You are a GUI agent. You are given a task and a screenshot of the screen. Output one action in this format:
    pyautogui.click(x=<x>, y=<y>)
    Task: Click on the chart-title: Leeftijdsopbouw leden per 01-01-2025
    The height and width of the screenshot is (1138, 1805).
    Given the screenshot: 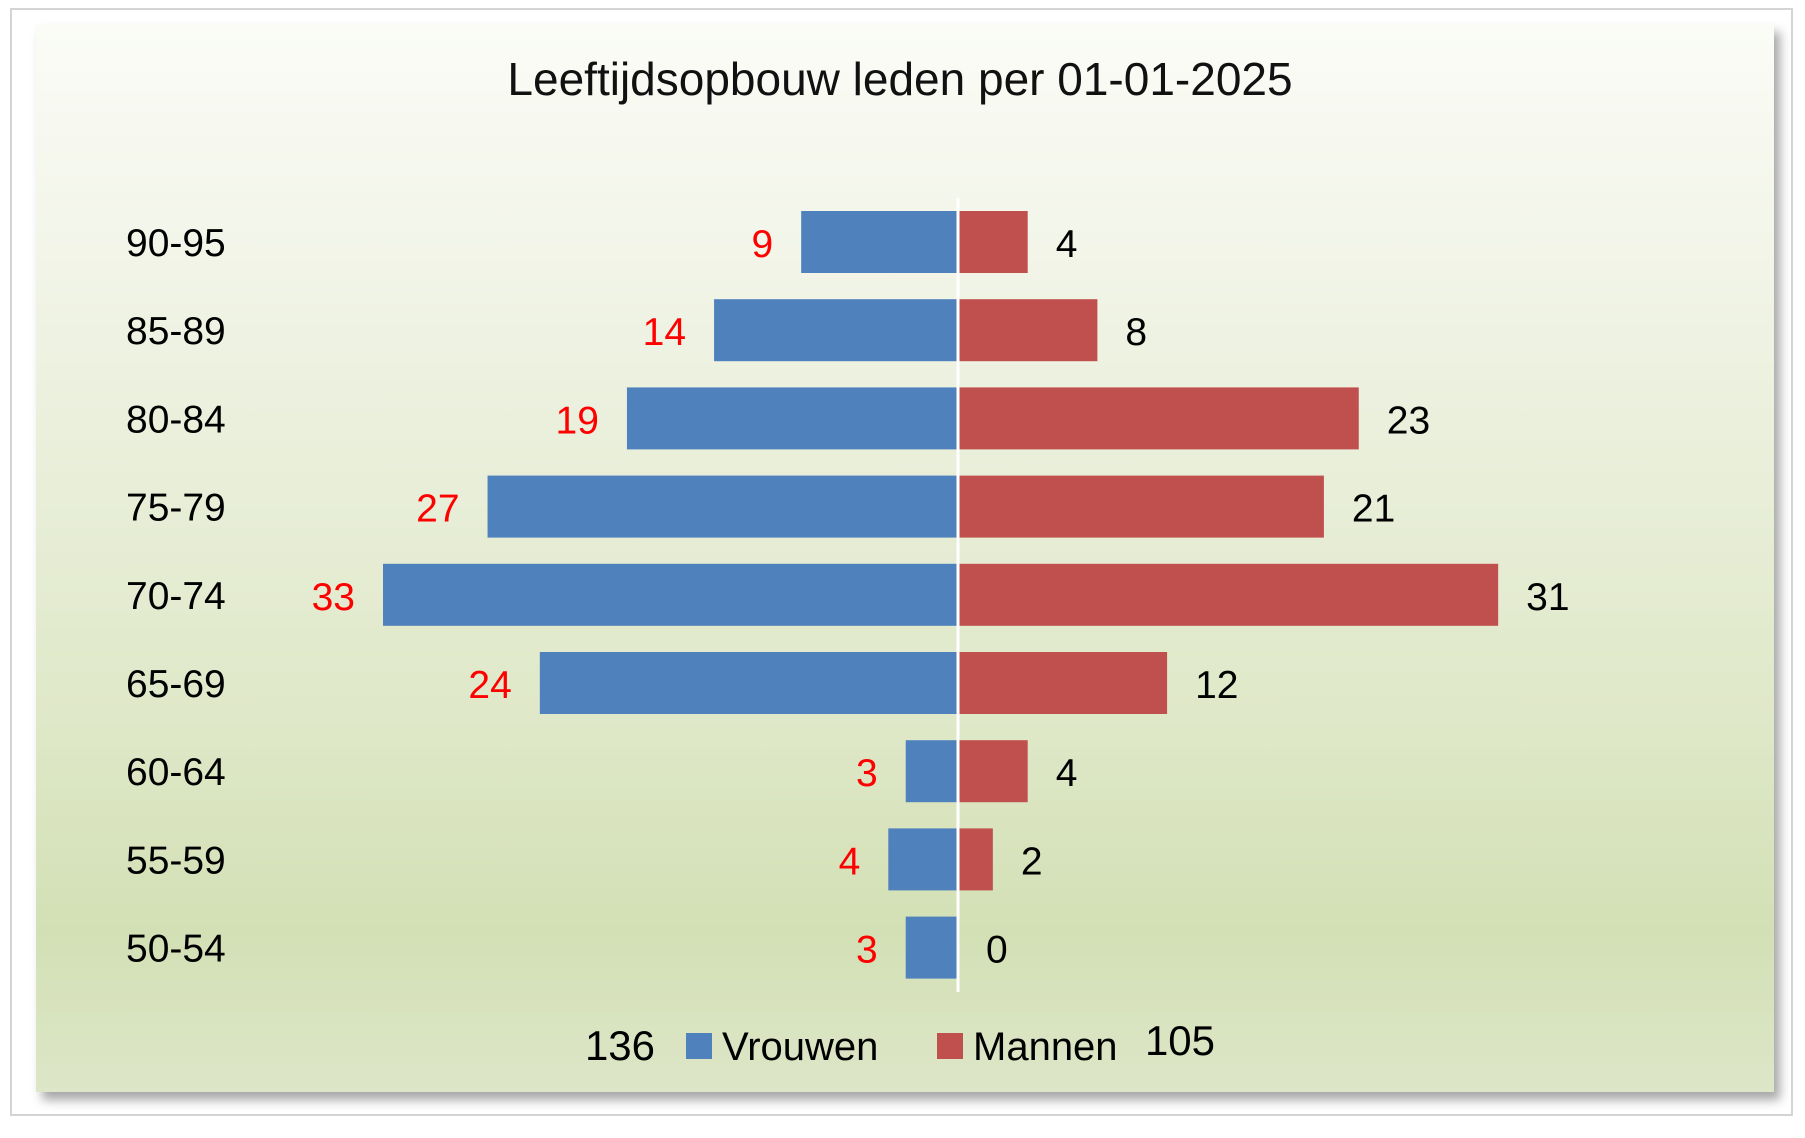 What is the action you would take?
    pyautogui.click(x=899, y=79)
    